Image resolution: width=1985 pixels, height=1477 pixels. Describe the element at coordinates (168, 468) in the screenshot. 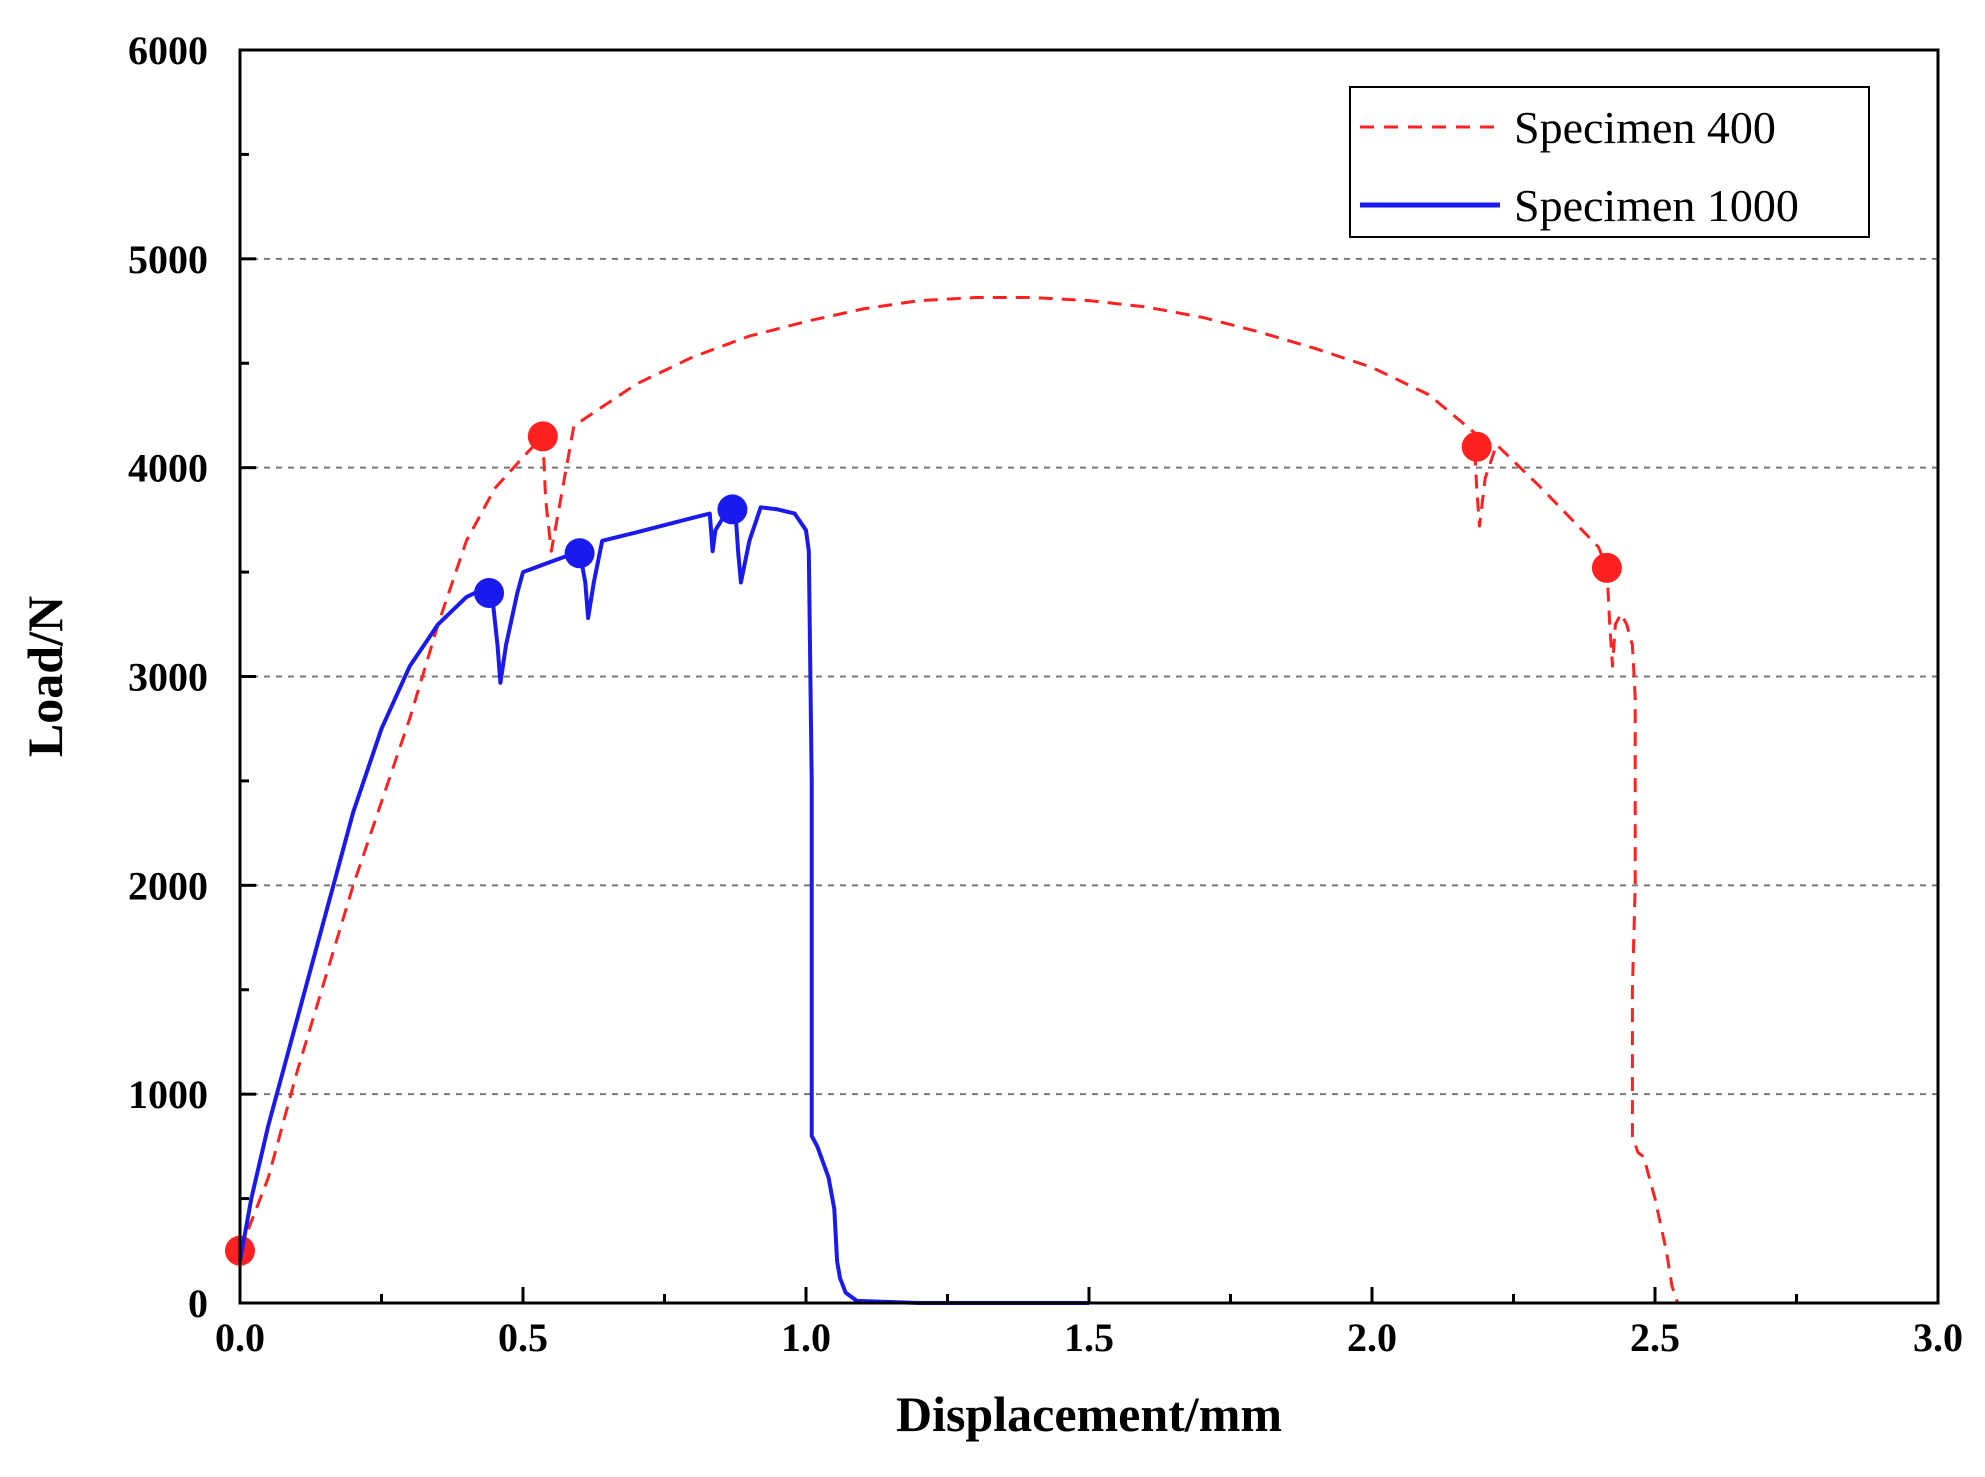

I see `y-tick-label: 4000` at that location.